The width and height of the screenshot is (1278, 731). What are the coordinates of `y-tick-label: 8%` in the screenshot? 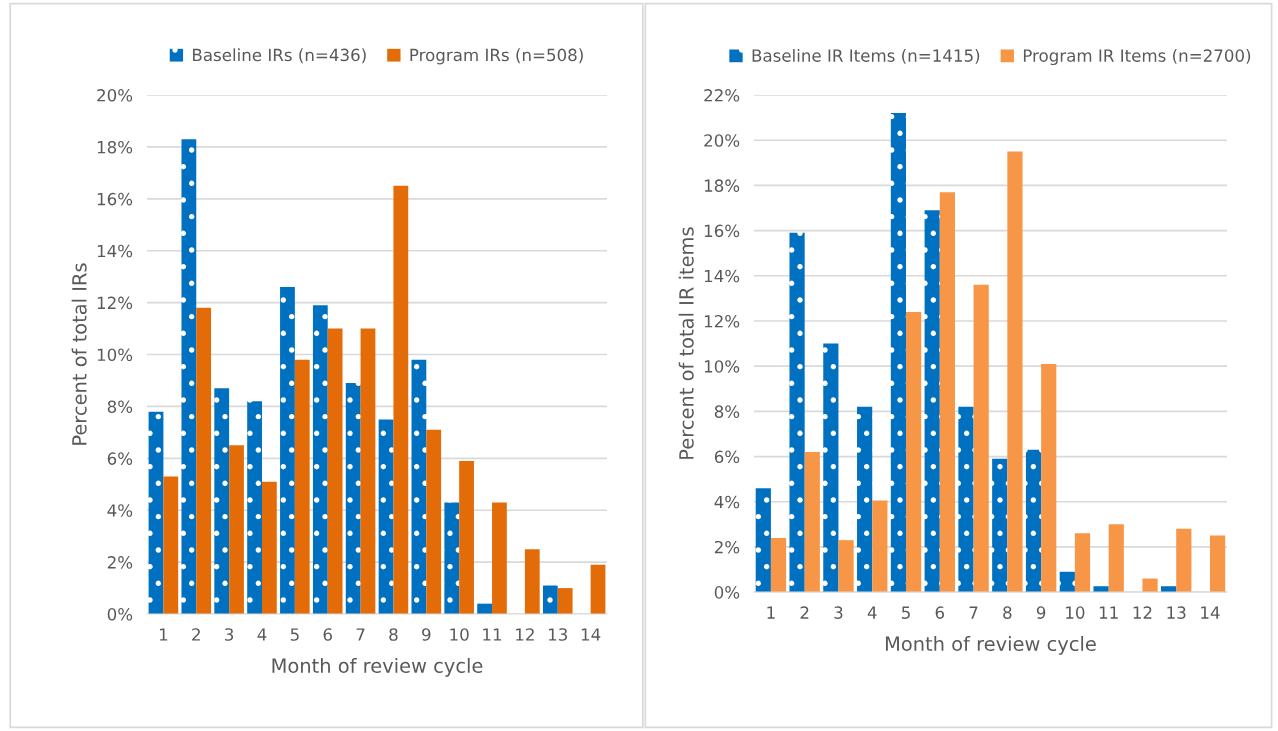 It's located at (120, 407).